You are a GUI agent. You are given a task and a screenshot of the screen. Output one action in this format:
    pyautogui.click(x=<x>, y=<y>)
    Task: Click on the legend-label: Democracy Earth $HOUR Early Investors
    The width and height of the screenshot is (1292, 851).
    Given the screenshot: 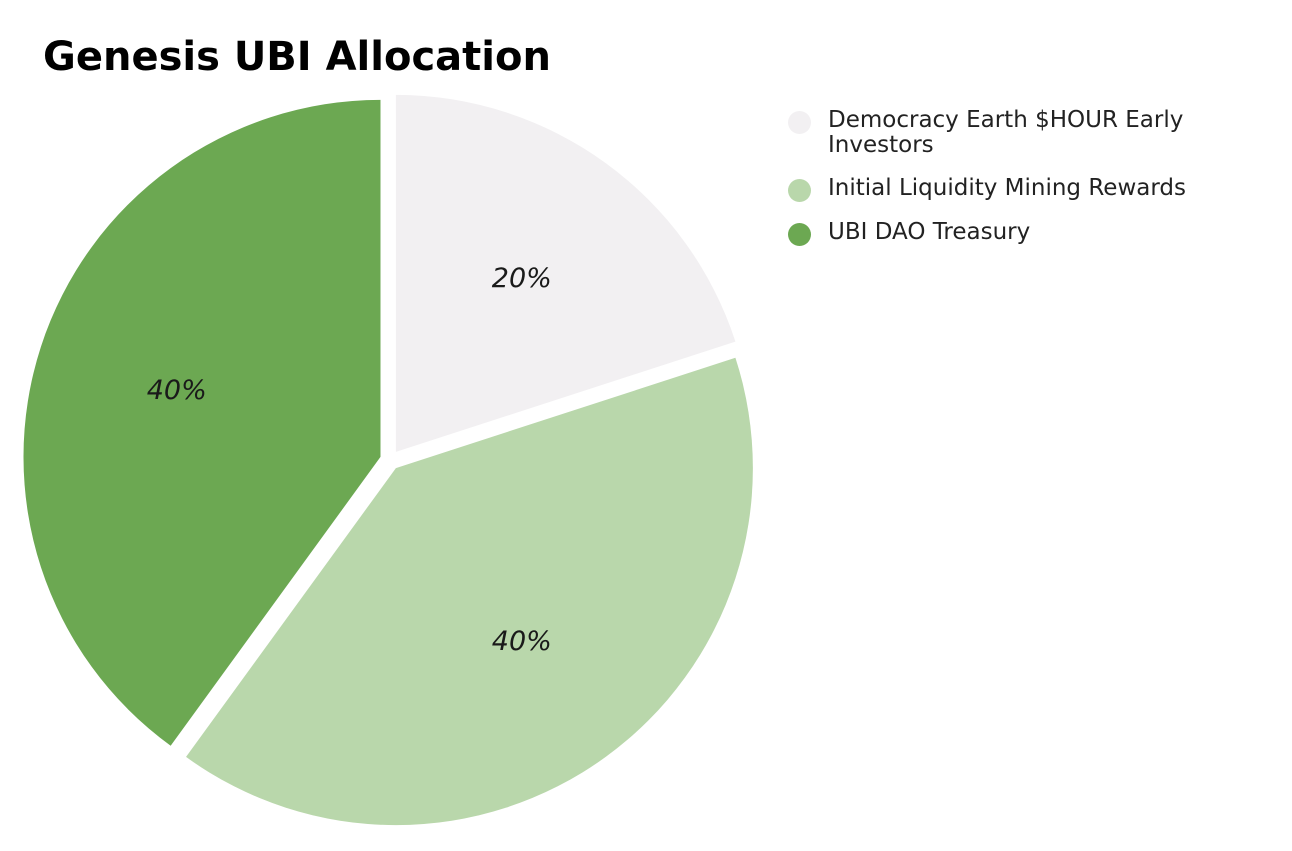 What is the action you would take?
    pyautogui.click(x=1006, y=132)
    